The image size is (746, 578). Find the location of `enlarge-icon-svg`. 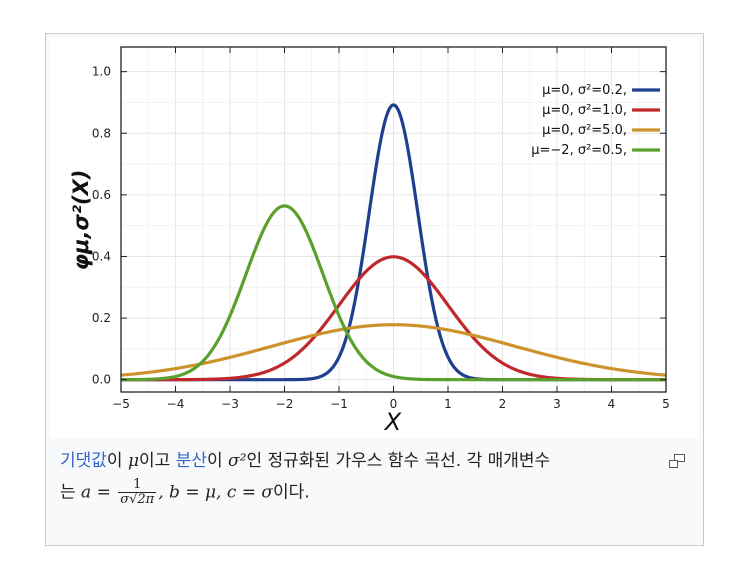

enlarge-icon-svg is located at coordinates (677, 461).